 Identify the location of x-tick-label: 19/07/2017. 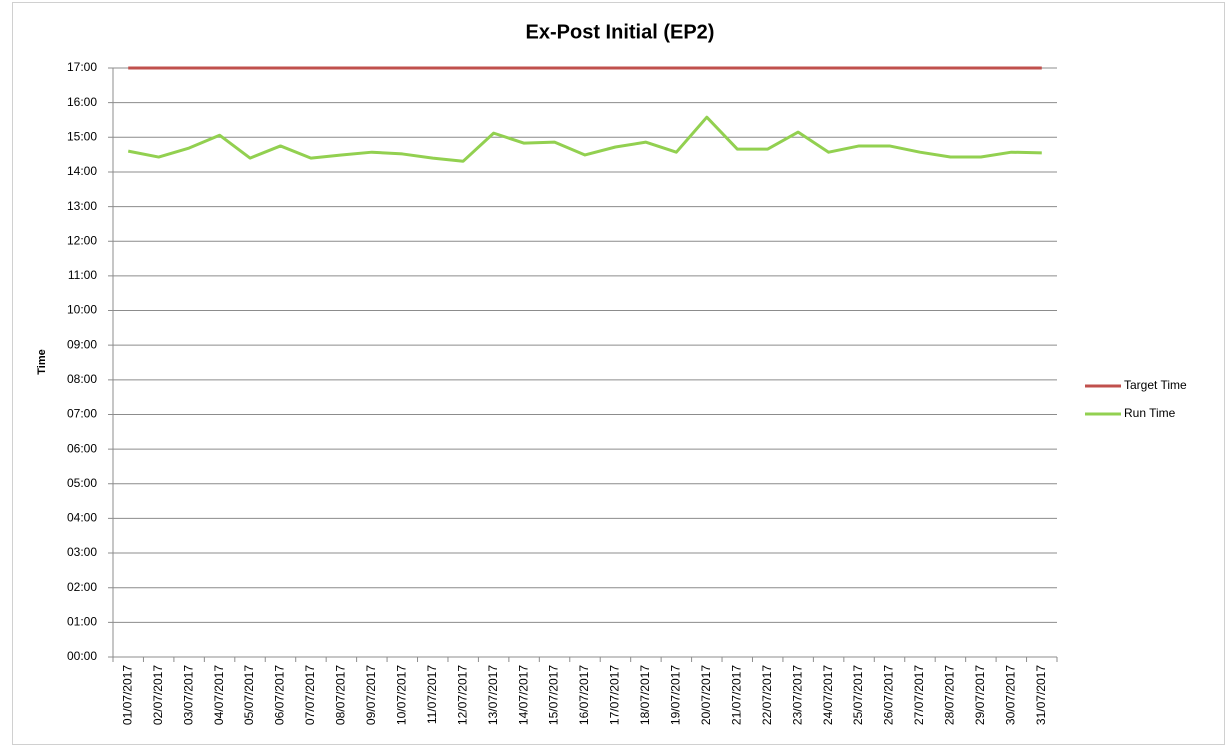
(676, 695).